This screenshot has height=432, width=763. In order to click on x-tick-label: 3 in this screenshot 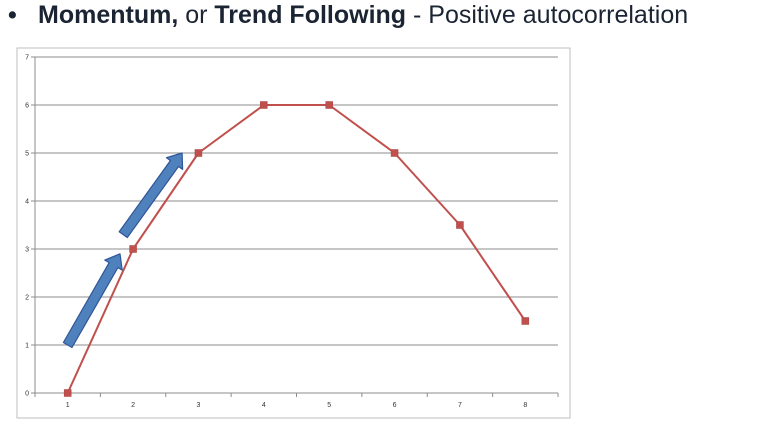, I will do `click(198, 405)`.